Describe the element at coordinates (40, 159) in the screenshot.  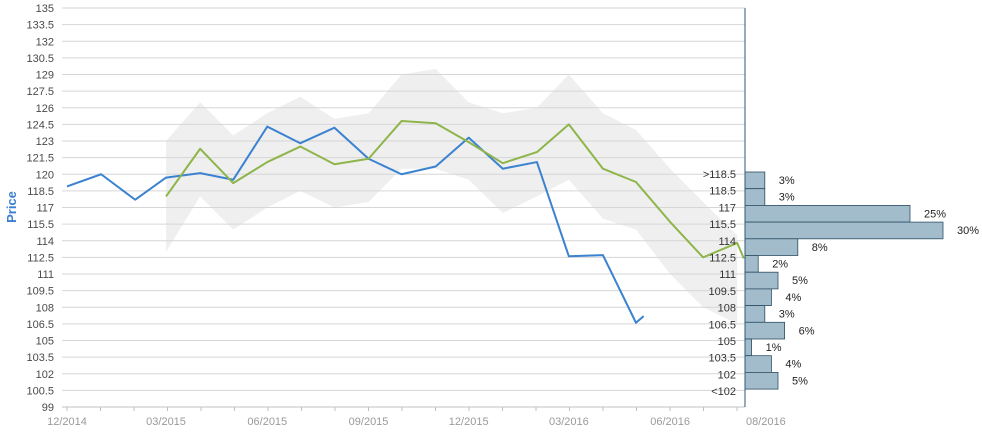
I see `y-tick-label: 121.5` at that location.